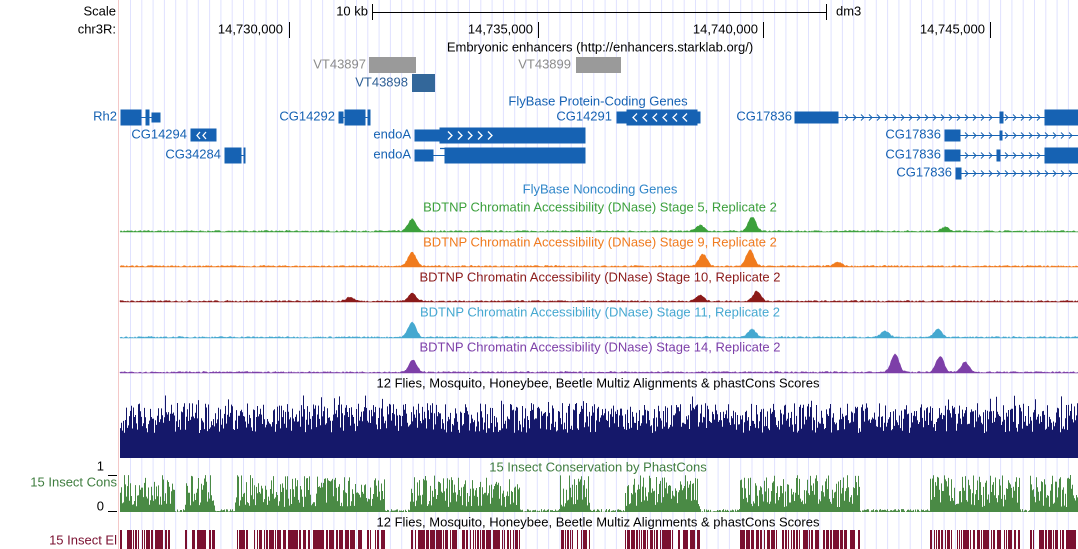  Describe the element at coordinates (105, 115) in the screenshot. I see `gene-label: Rh2` at that location.